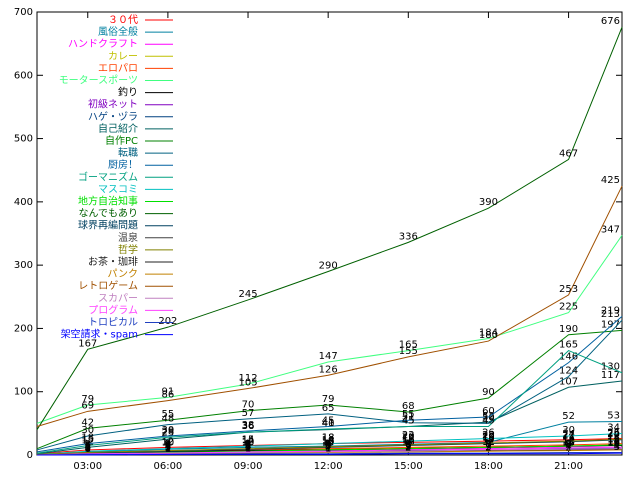 The width and height of the screenshot is (640, 480). Describe the element at coordinates (568, 307) in the screenshot. I see `data-label: 225` at that location.